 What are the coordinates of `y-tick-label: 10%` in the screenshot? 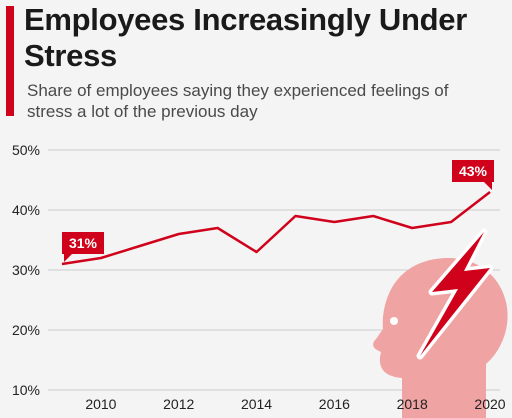 It's located at (26, 390).